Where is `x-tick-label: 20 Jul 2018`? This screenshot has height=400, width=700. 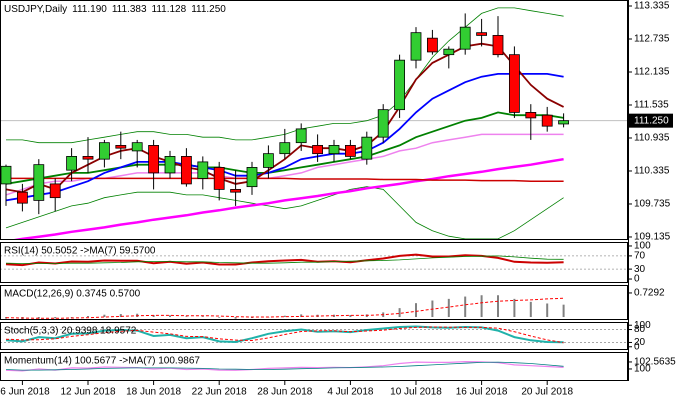
x-tick-label: 20 Jul 2018 is located at coordinates (547, 392).